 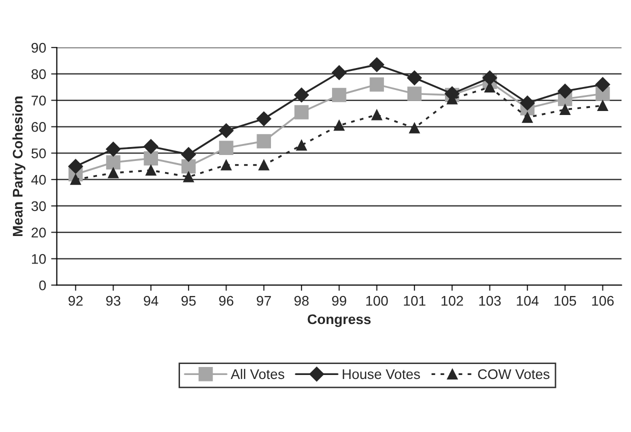 What do you see at coordinates (377, 301) in the screenshot?
I see `x-tick-label: 100` at bounding box center [377, 301].